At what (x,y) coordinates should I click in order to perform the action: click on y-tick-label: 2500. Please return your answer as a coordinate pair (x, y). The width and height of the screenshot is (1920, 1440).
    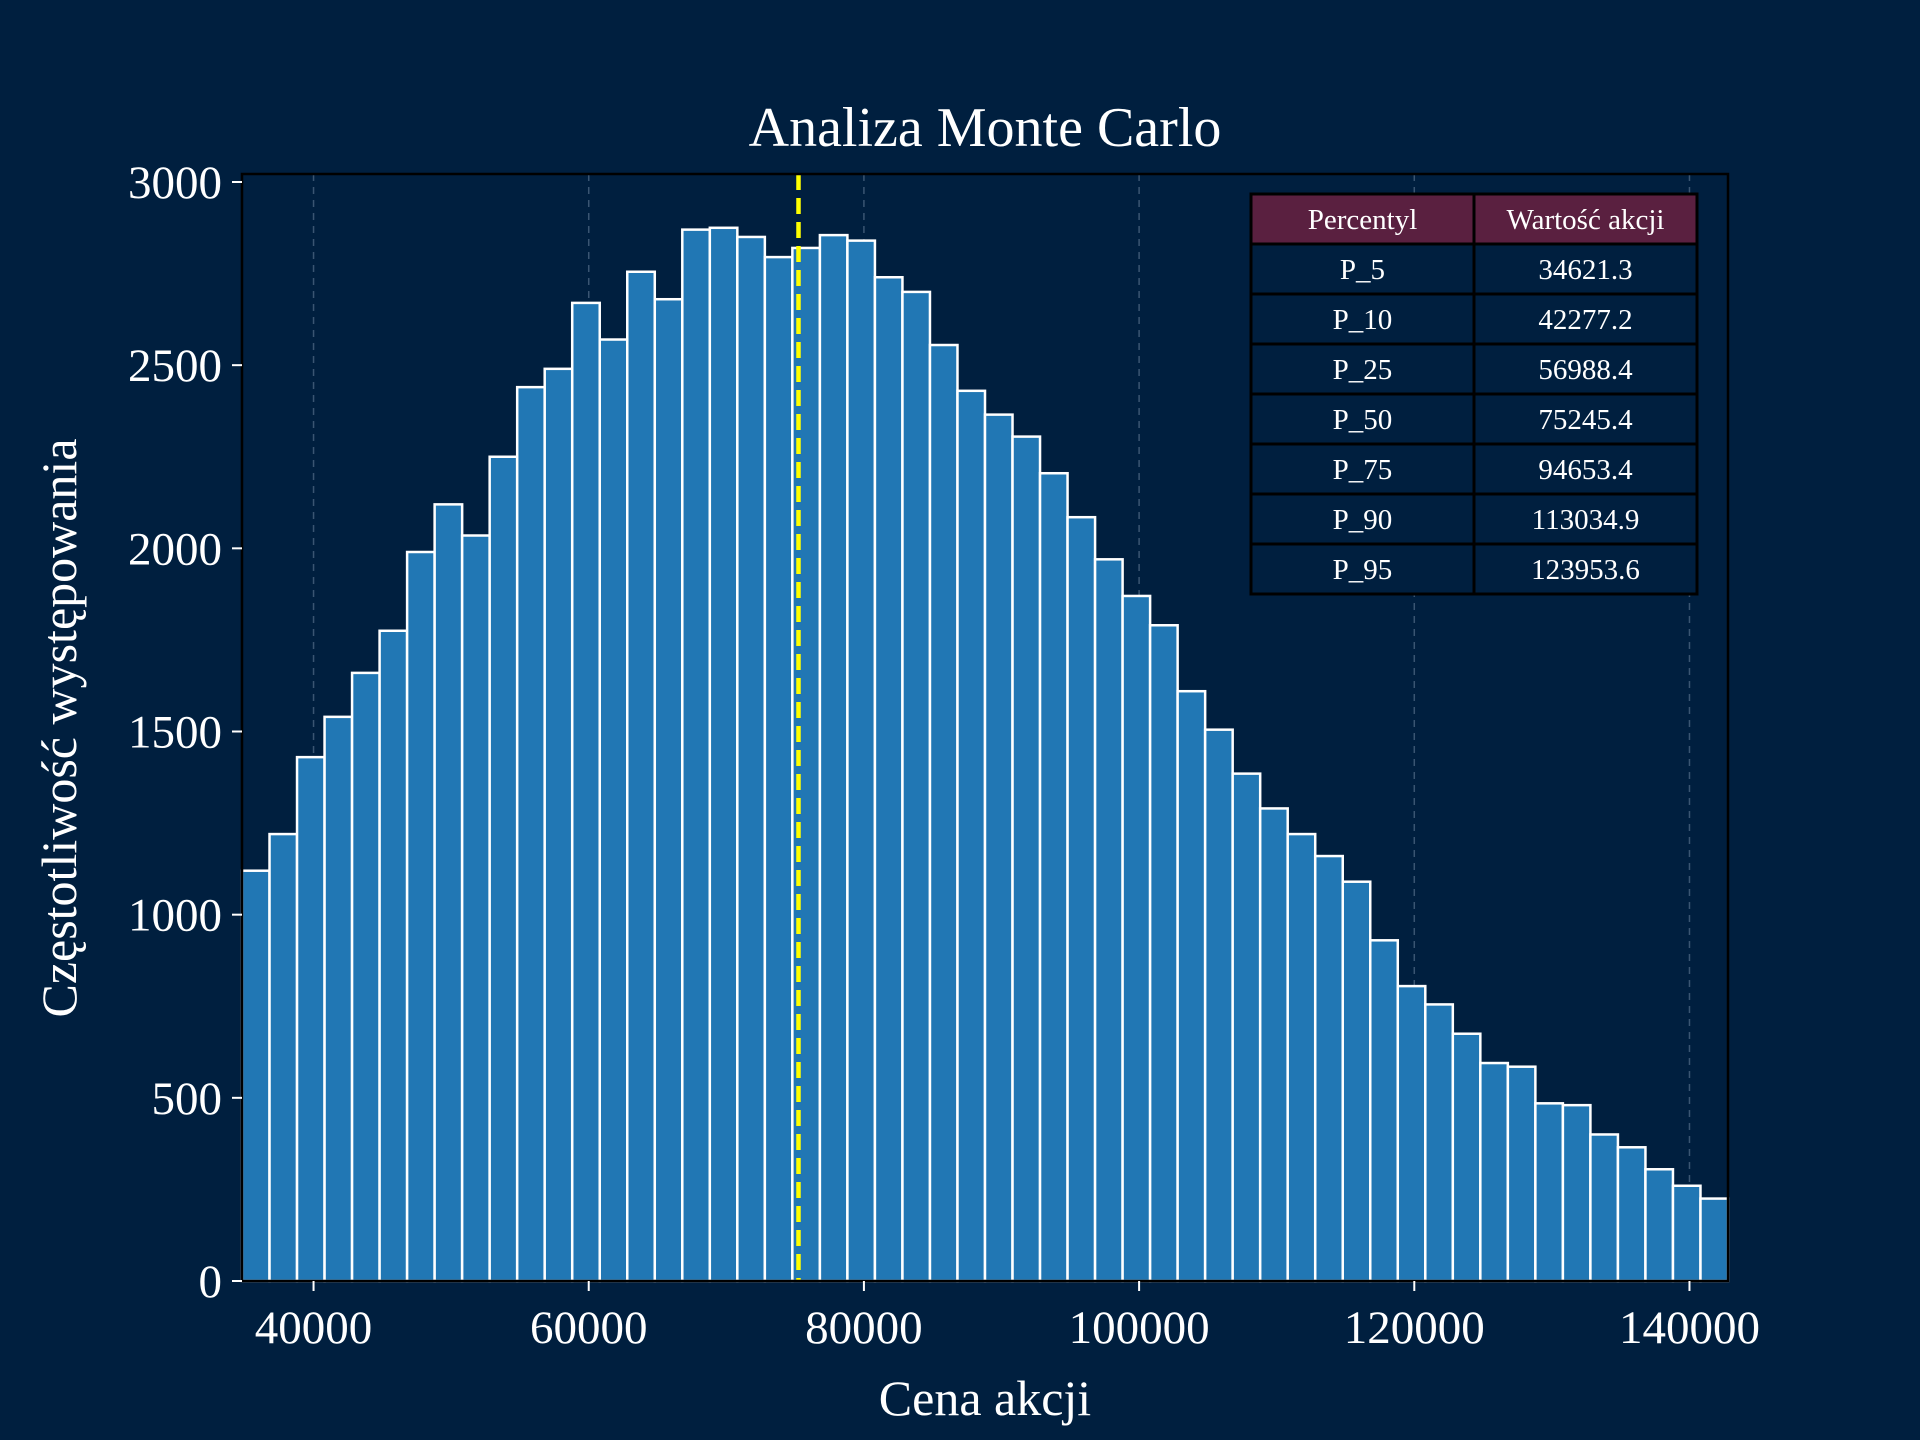
    Looking at the image, I should click on (175, 366).